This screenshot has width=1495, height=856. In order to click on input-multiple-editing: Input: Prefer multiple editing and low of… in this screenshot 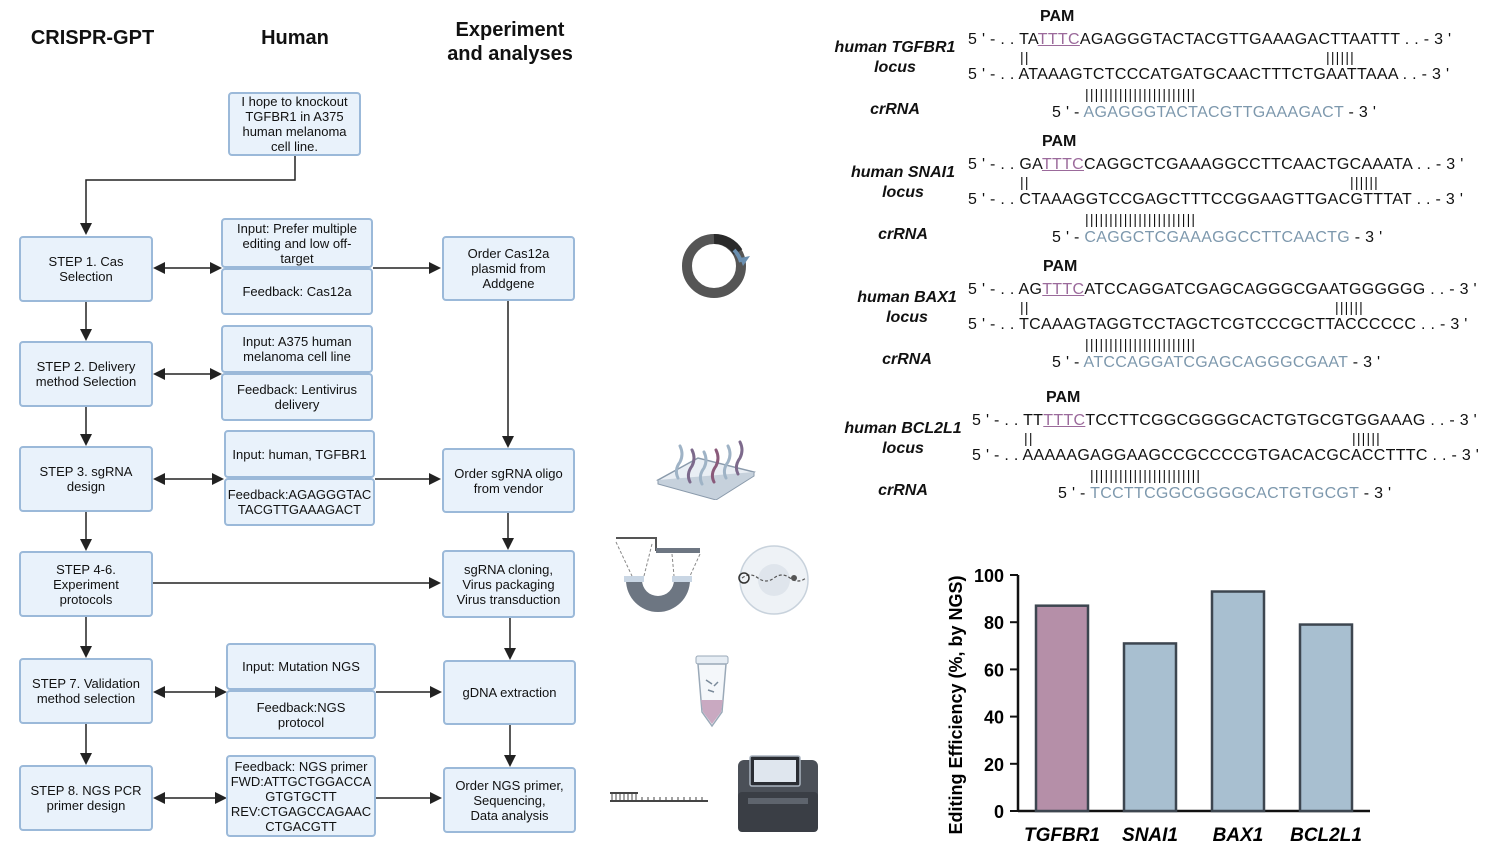, I will do `click(297, 243)`.